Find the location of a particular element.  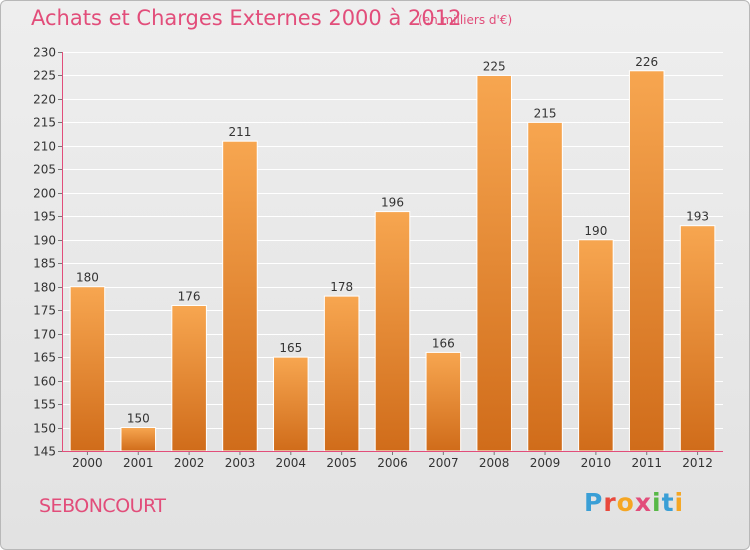

x-tick-label: 2006 is located at coordinates (392, 463).